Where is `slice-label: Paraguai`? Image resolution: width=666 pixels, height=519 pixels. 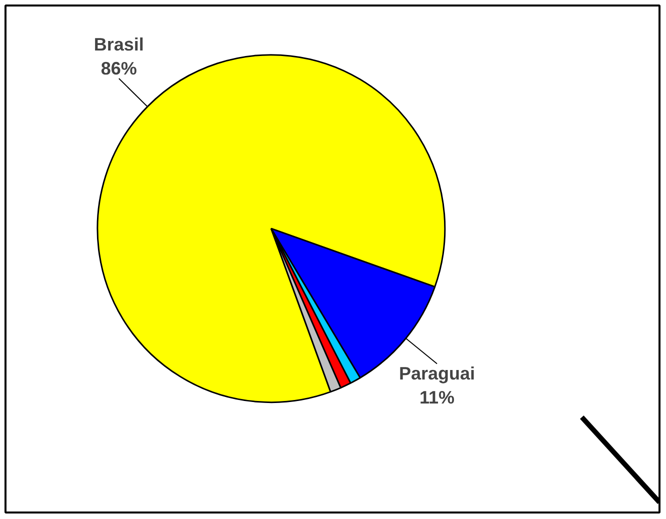
slice-label: Paraguai is located at coordinates (437, 374).